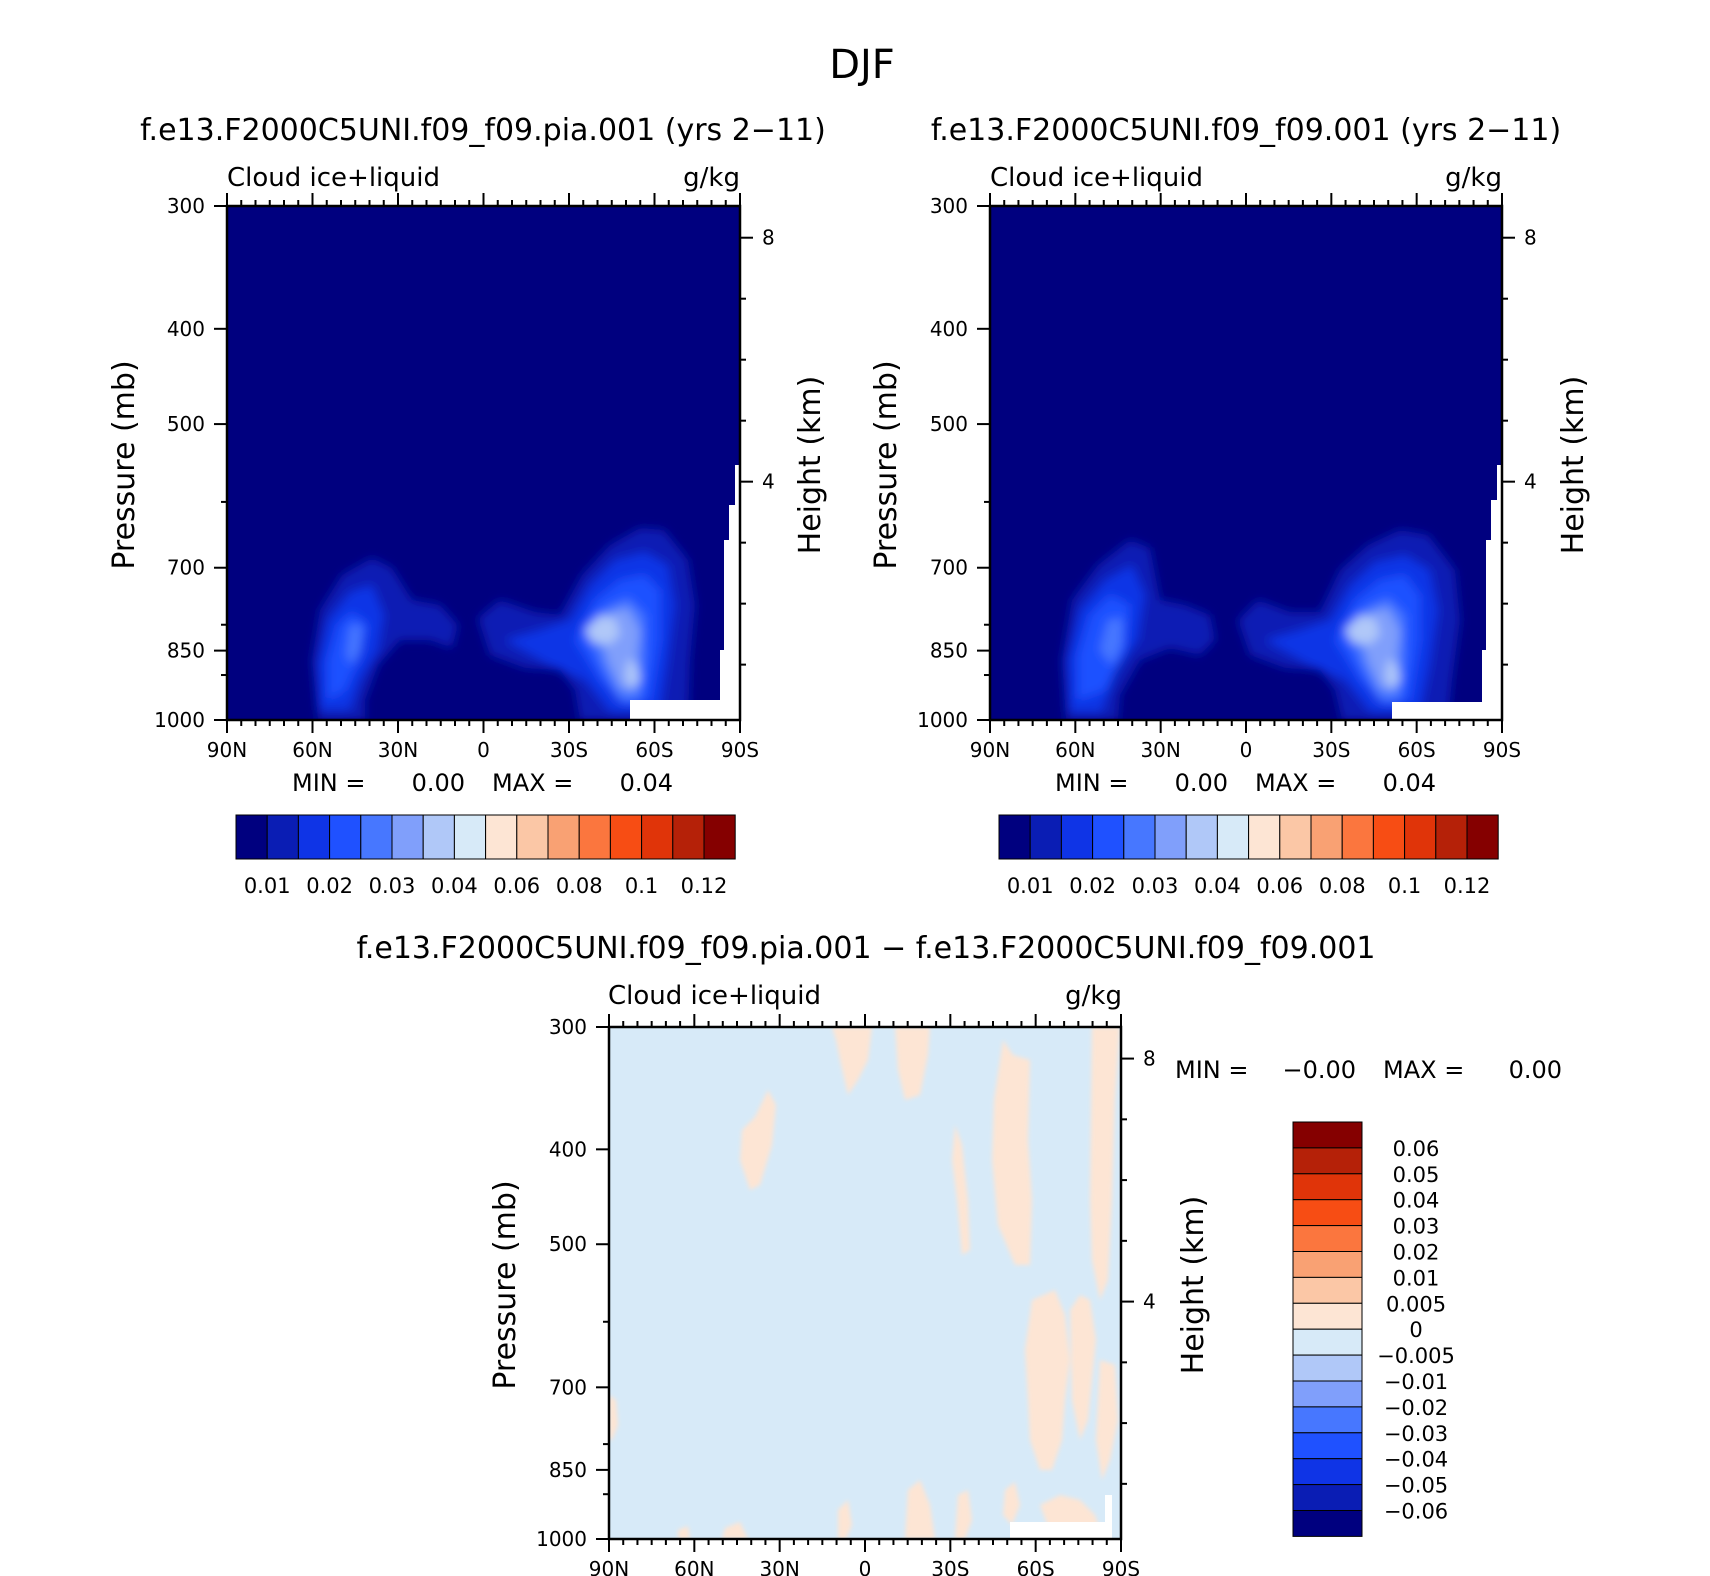  What do you see at coordinates (1342, 886) in the screenshot?
I see `colorbar-label: 0.08` at bounding box center [1342, 886].